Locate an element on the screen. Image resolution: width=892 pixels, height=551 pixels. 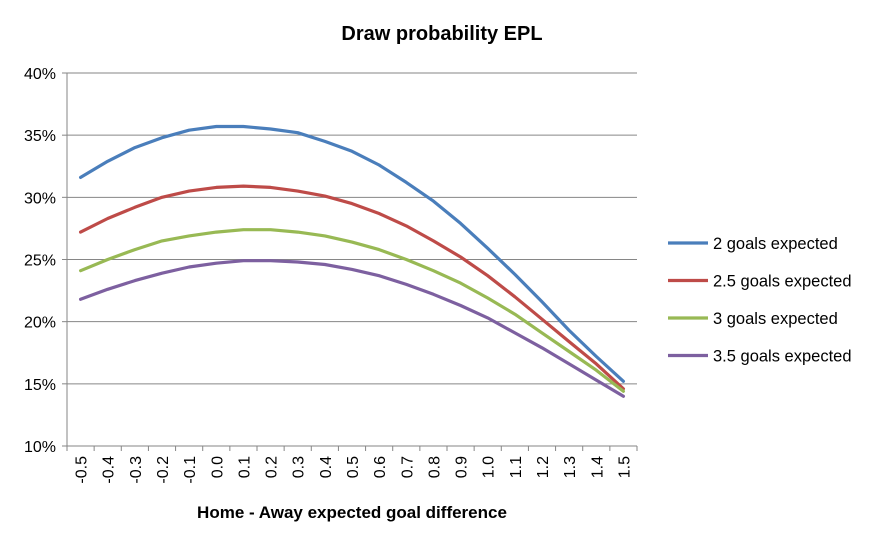
x-tick-label: -0.1 is located at coordinates (190, 470).